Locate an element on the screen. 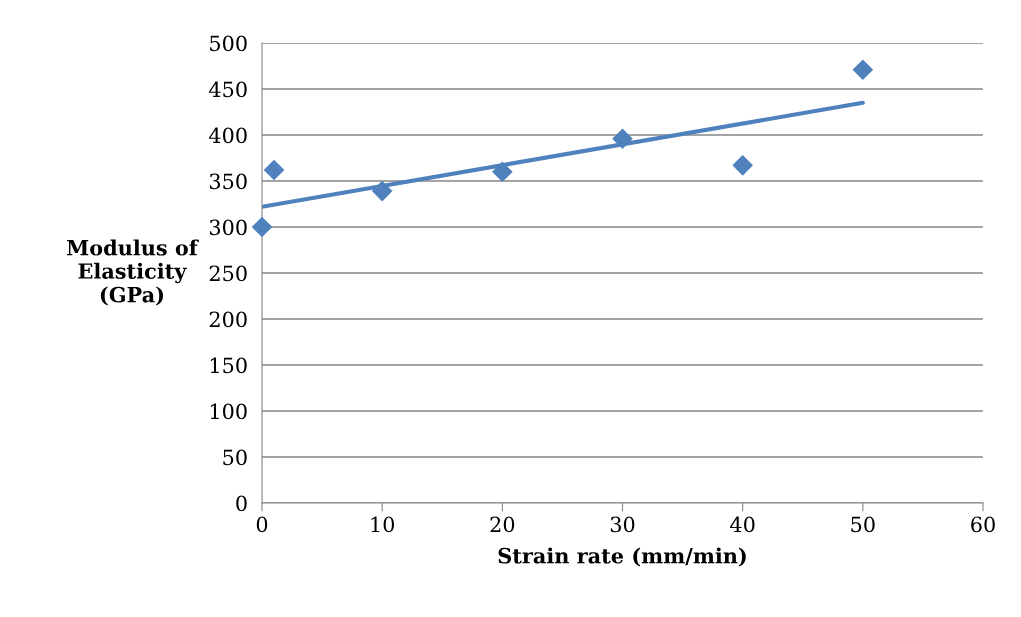 Image resolution: width=1021 pixels, height=617 pixels. y-tick-label: 450 is located at coordinates (227, 89).